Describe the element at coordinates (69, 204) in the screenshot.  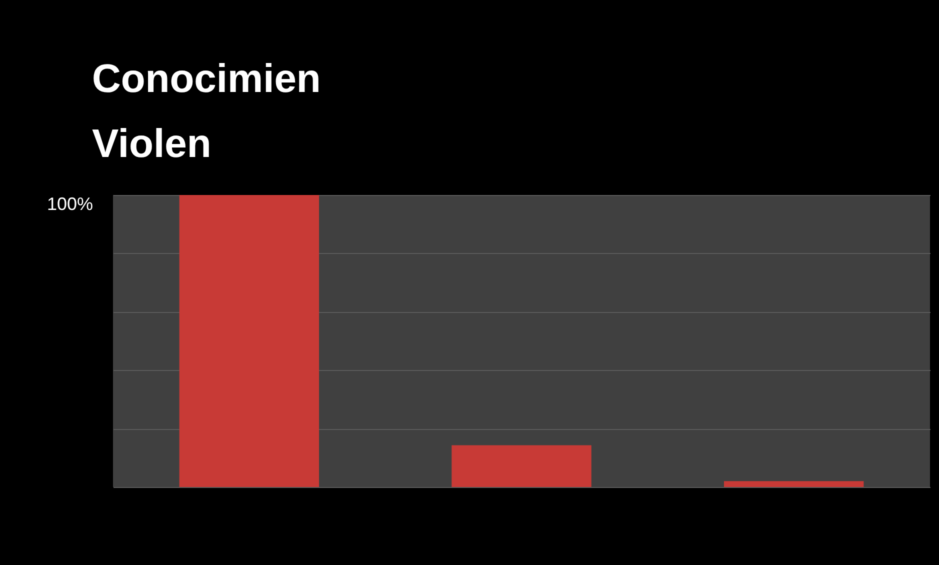
I see `text: 100%` at that location.